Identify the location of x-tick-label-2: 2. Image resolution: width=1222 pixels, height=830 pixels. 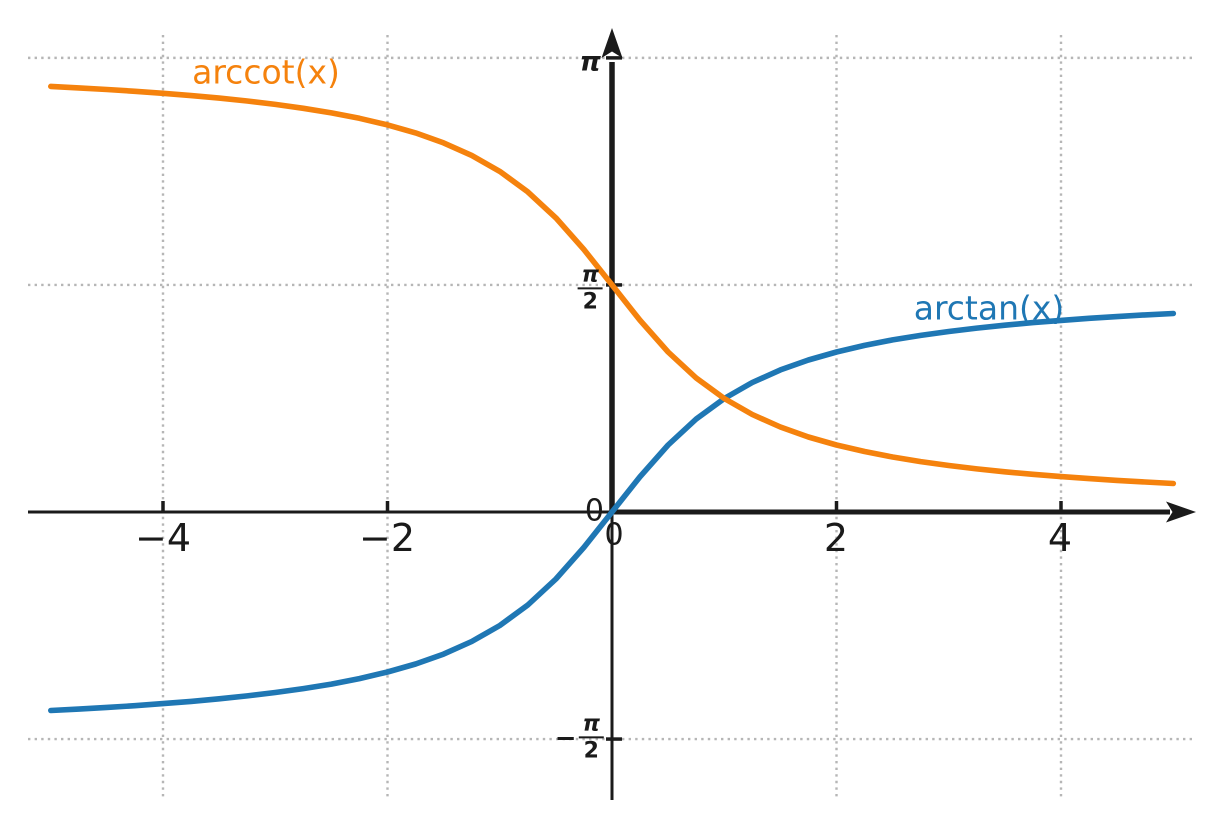
(836, 538).